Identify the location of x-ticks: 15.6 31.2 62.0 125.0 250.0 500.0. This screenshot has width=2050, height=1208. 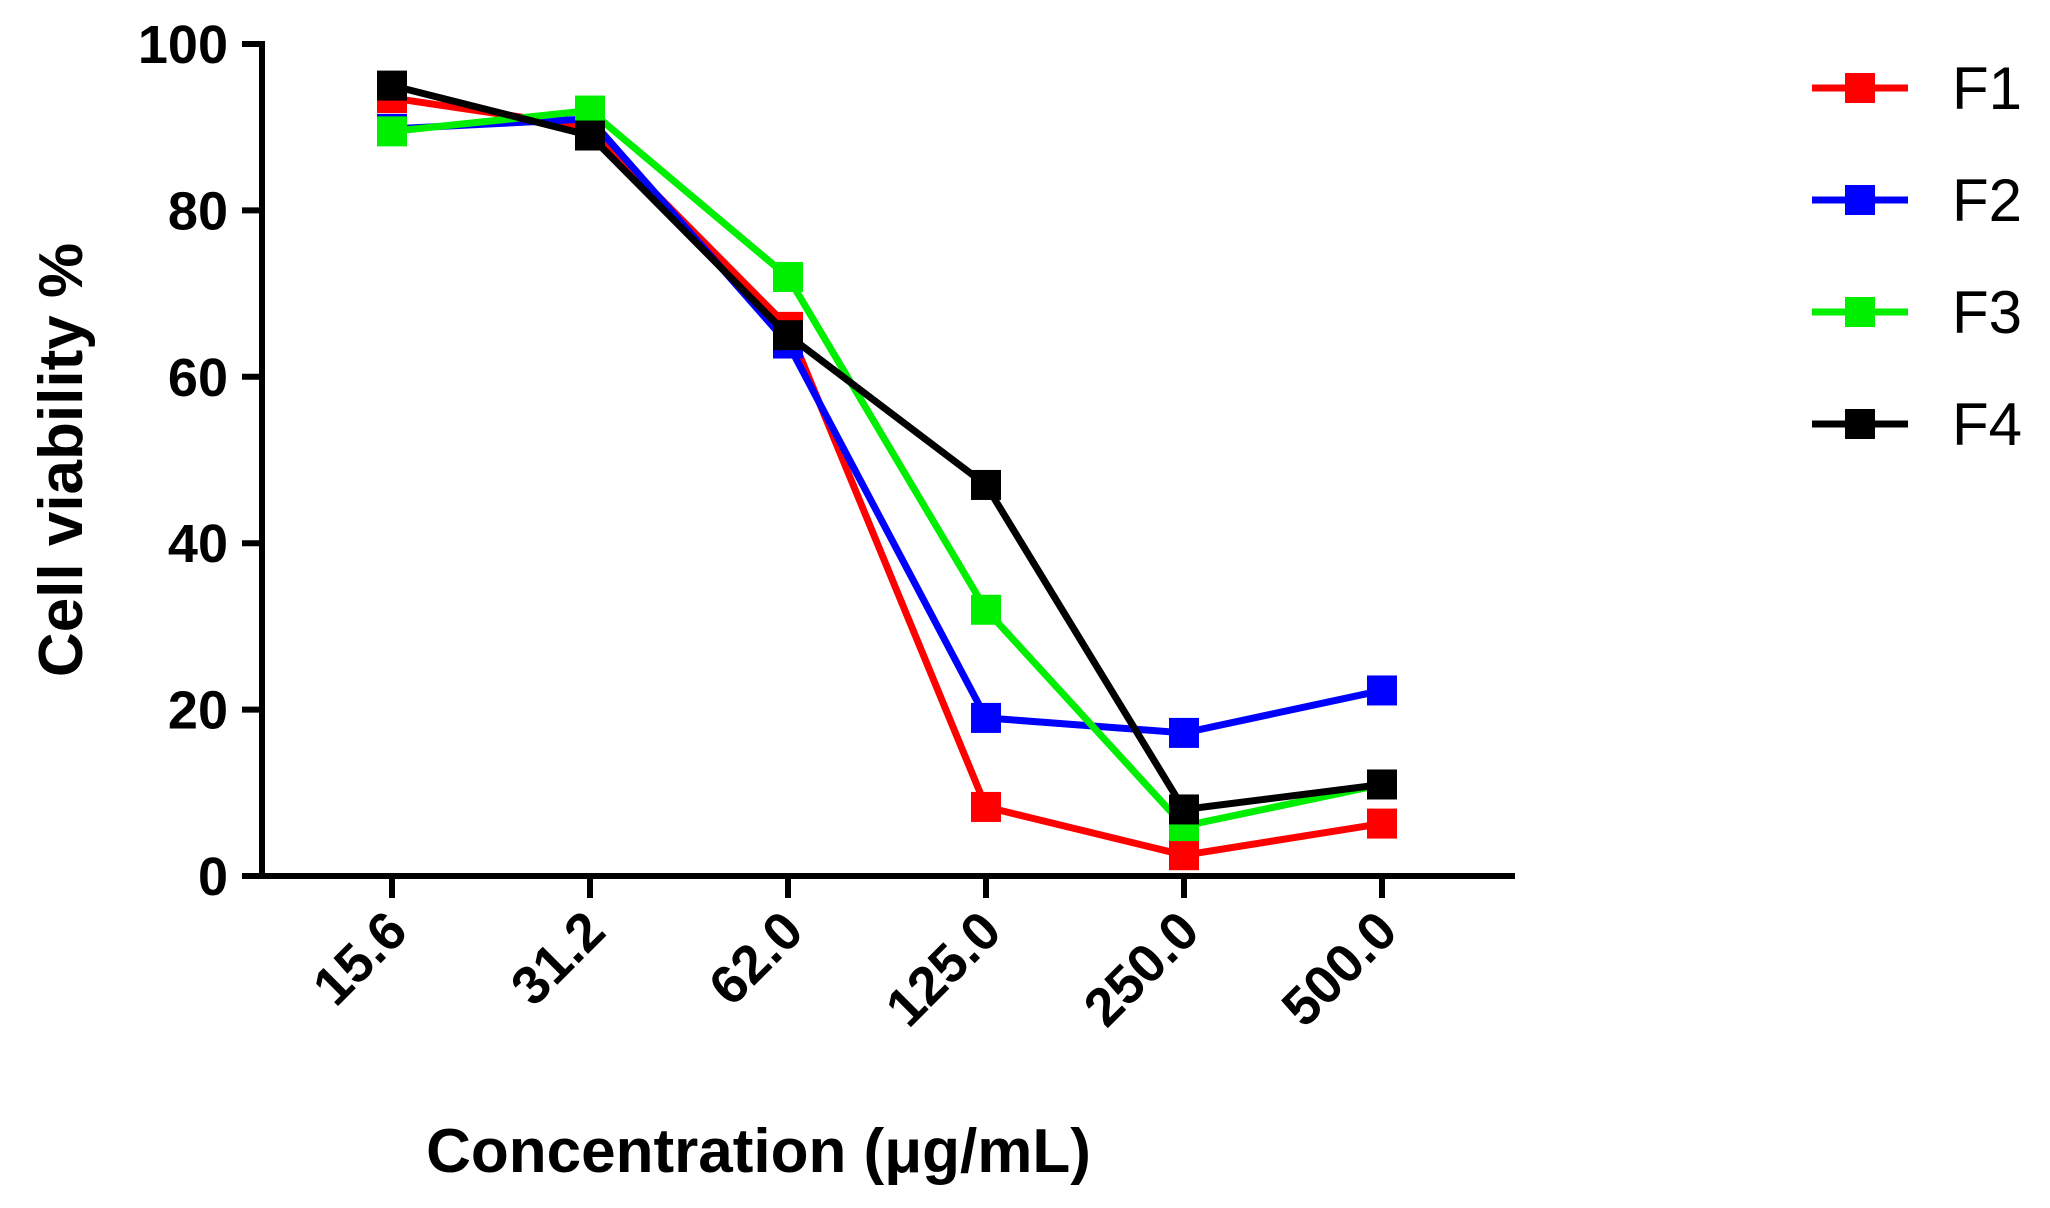
(855, 957).